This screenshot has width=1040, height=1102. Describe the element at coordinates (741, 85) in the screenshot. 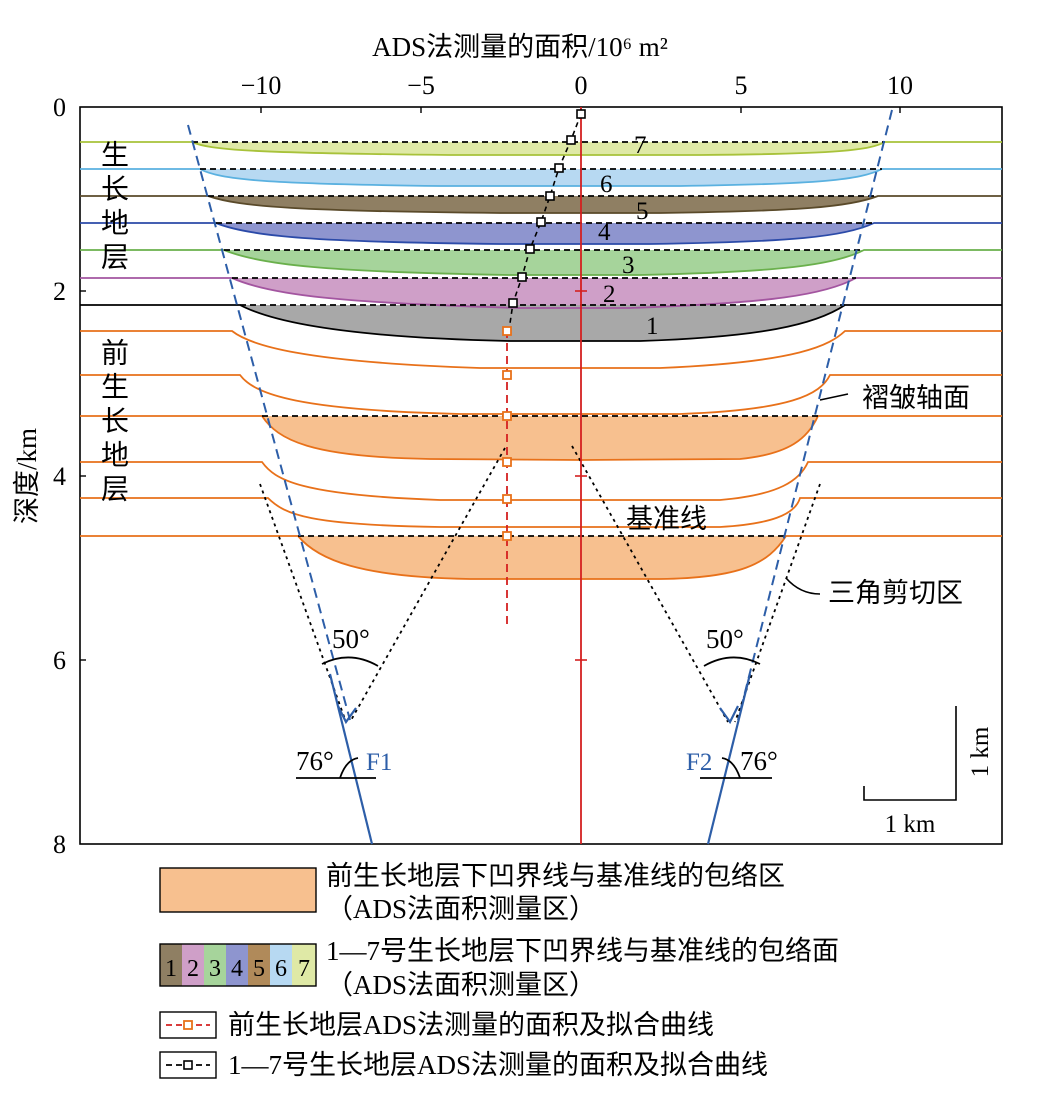

I see `top-tick-label: 5` at that location.